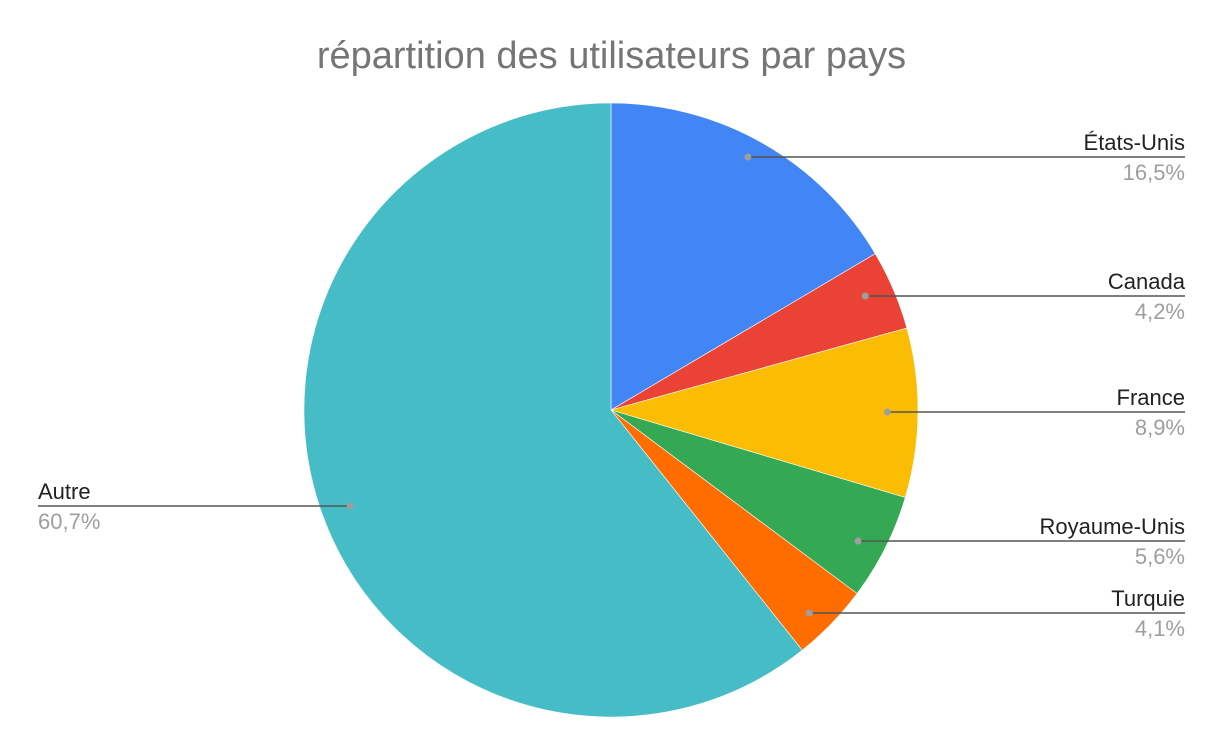 This screenshot has height=756, width=1223. I want to click on slice-label-france: France, so click(1151, 397).